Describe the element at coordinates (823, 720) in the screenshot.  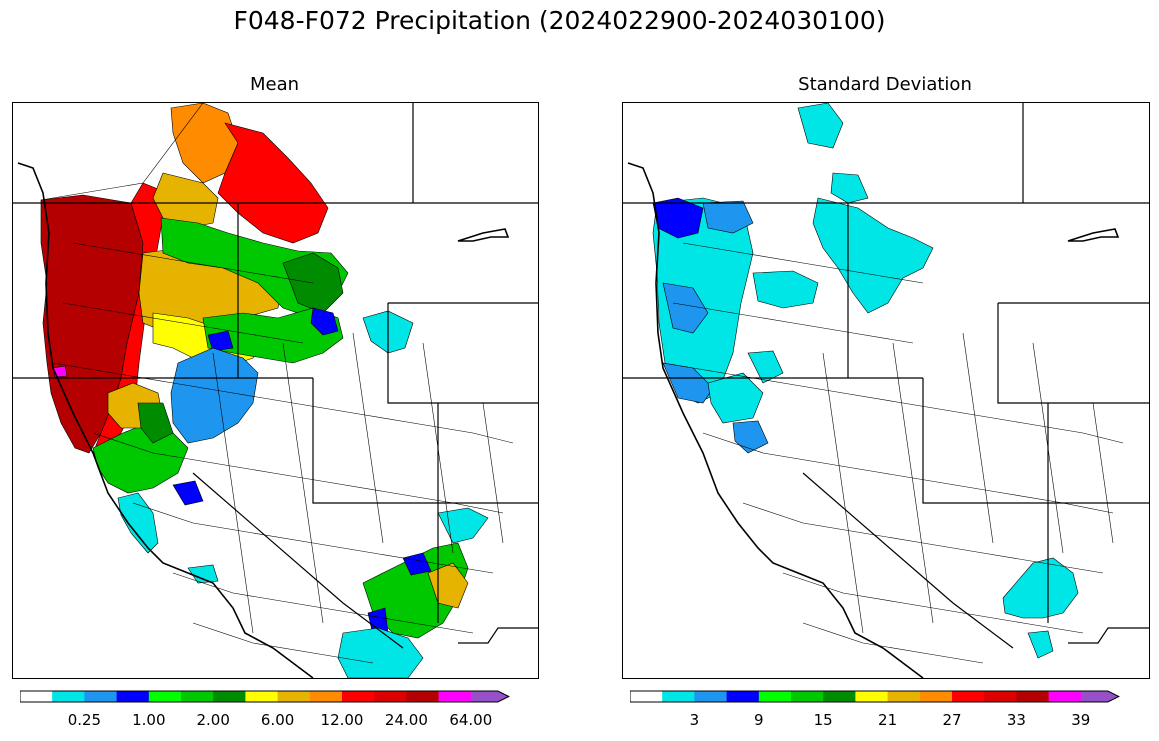
I see `std-colorbar-tick-label: 15` at that location.